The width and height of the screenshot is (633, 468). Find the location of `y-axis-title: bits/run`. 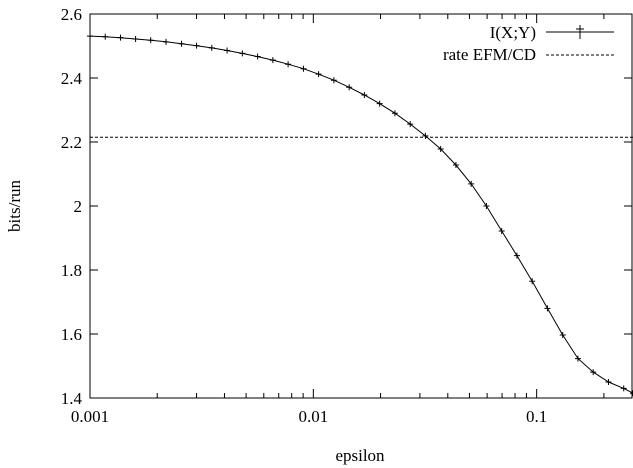

y-axis-title: bits/run is located at coordinates (14, 206).